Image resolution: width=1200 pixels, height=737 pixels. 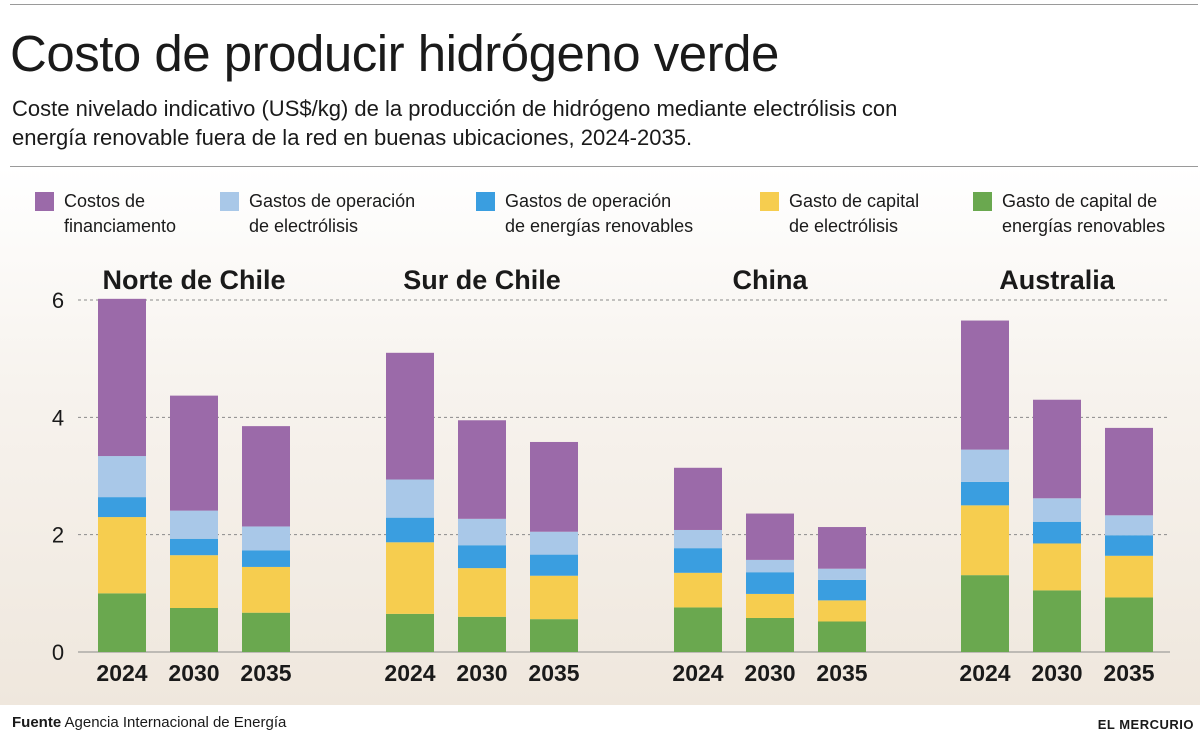 I want to click on legend-label-line: financiamento, so click(x=120, y=226).